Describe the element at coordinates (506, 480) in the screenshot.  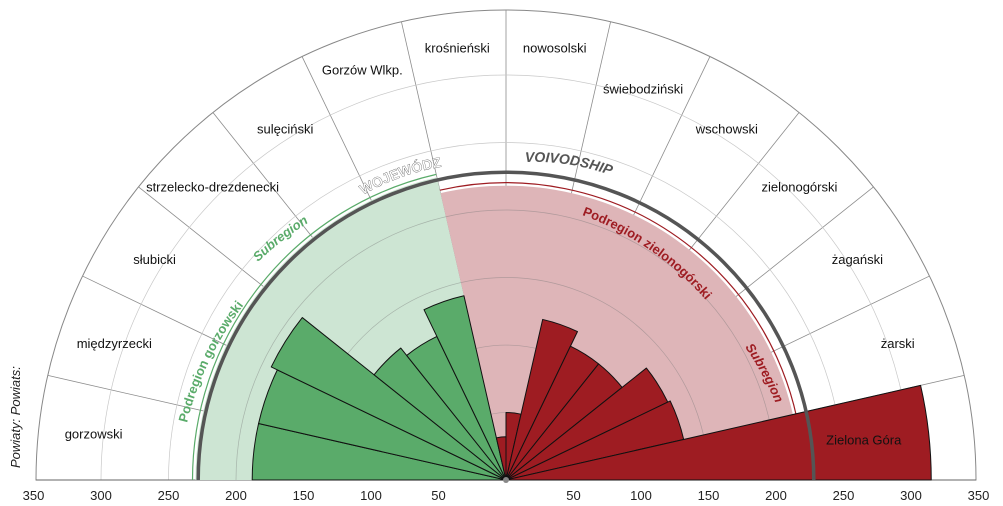
I see `center-point` at that location.